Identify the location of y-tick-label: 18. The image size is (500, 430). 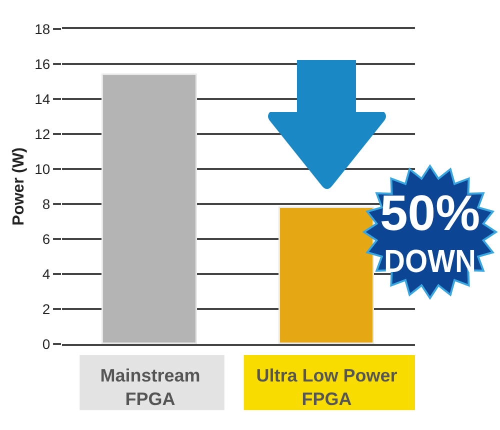
(42, 28).